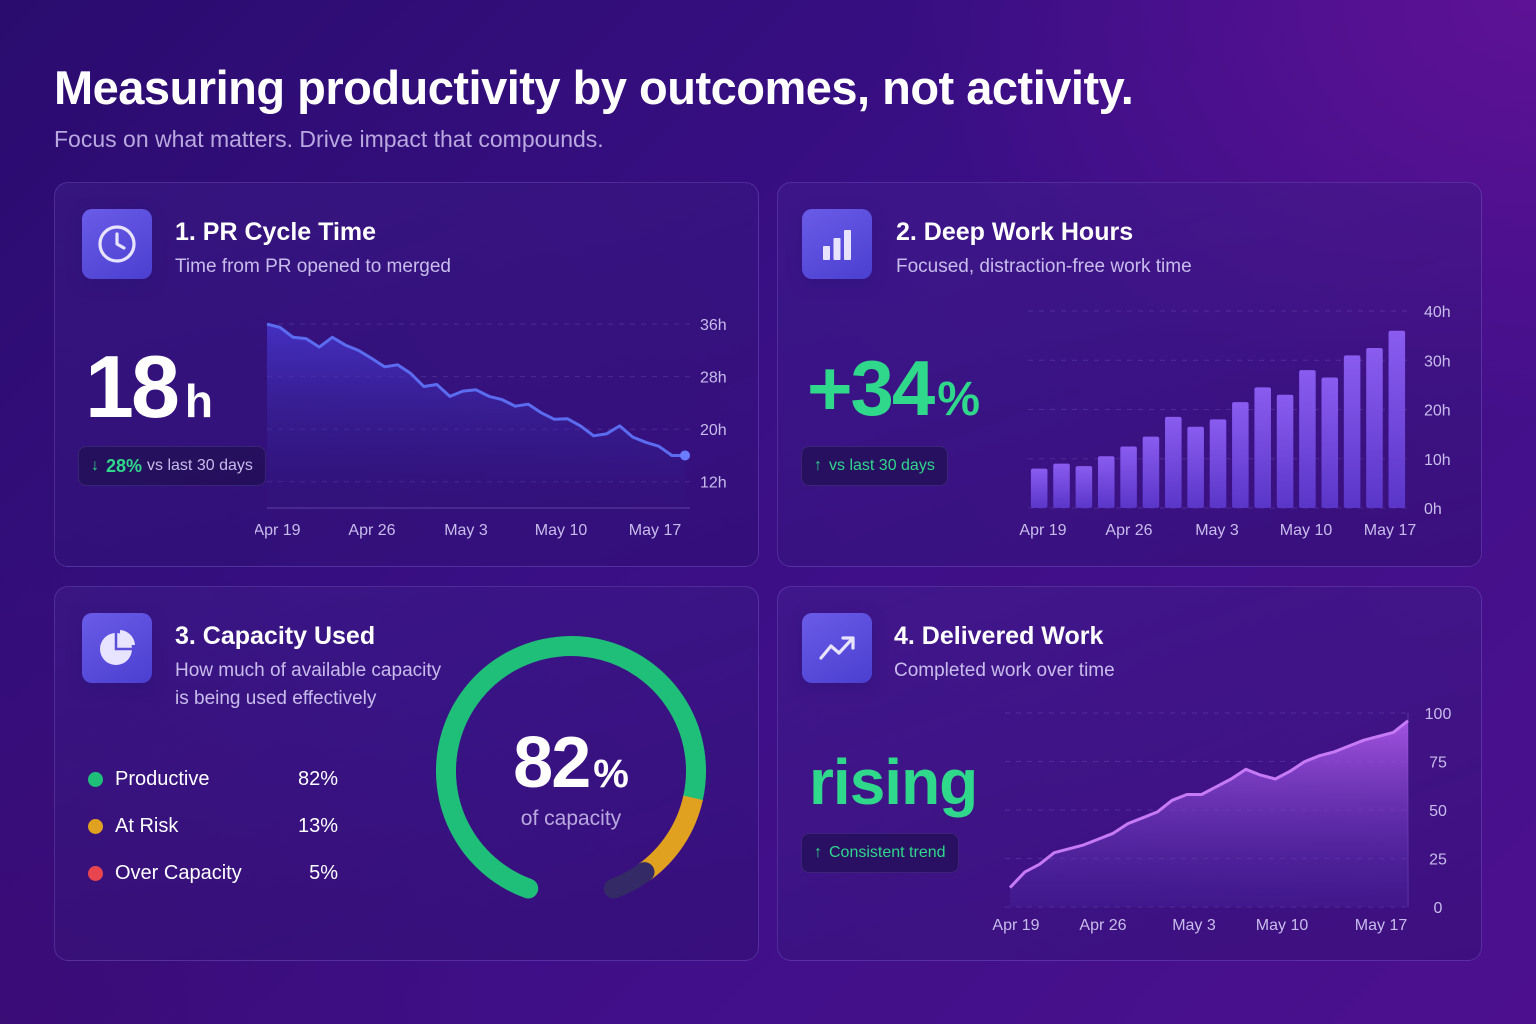 Image resolution: width=1536 pixels, height=1024 pixels. What do you see at coordinates (198, 401) in the screenshot?
I see `metric-unit: h` at bounding box center [198, 401].